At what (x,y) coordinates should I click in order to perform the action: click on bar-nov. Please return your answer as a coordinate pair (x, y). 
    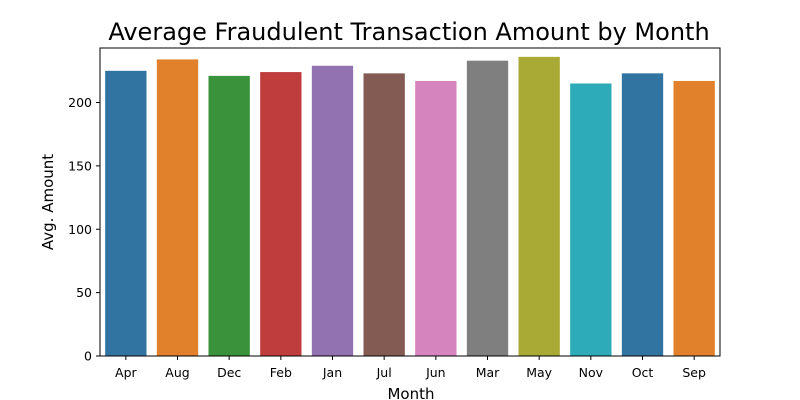
    Looking at the image, I should click on (591, 219).